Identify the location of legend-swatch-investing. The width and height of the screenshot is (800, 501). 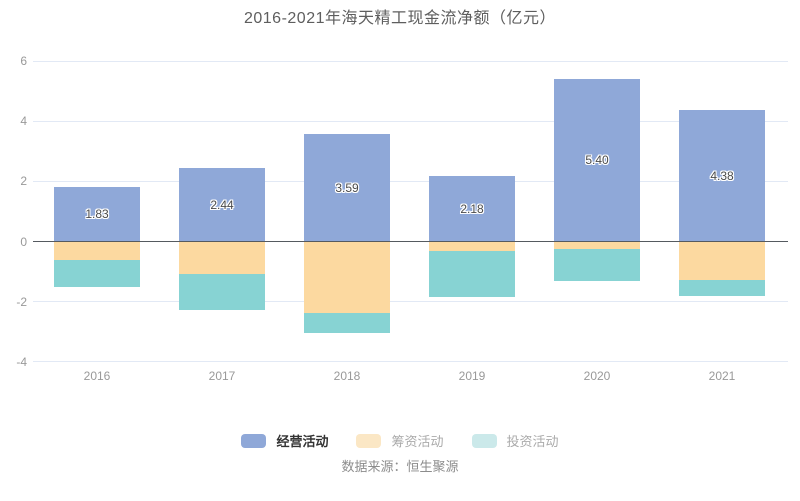
(484, 440).